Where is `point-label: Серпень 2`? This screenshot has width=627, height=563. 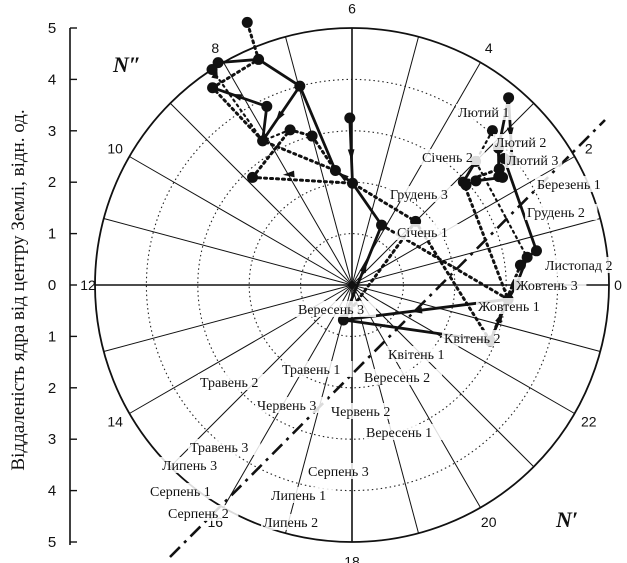
point-label: Серпень 2 is located at coordinates (198, 514).